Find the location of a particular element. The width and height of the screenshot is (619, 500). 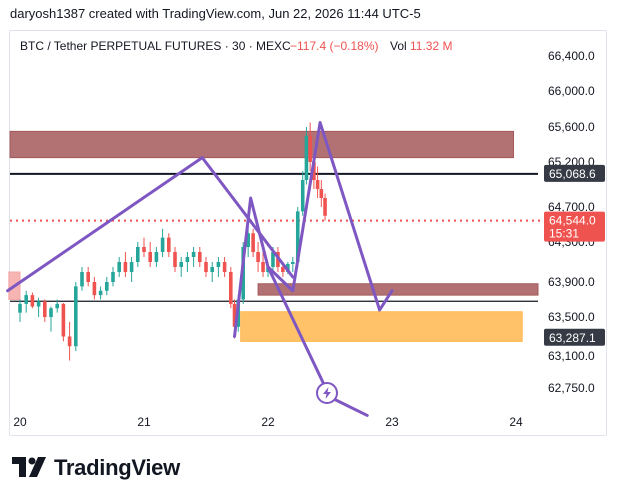

legend-vol-label: Vol is located at coordinates (398, 46).